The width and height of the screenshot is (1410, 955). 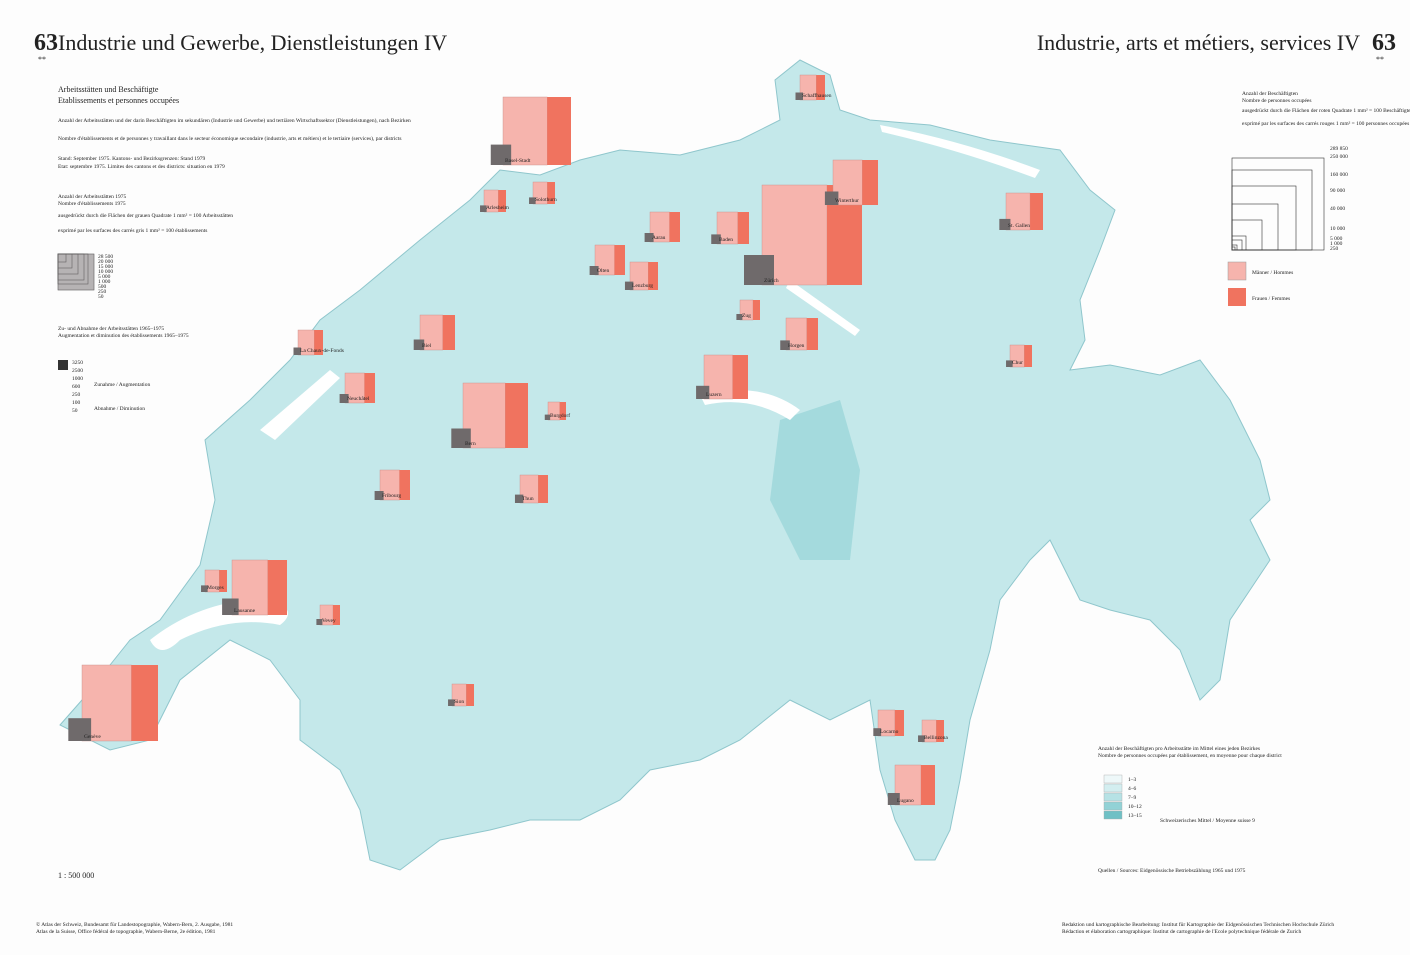 I want to click on lake-neuchatel, so click(x=300, y=405).